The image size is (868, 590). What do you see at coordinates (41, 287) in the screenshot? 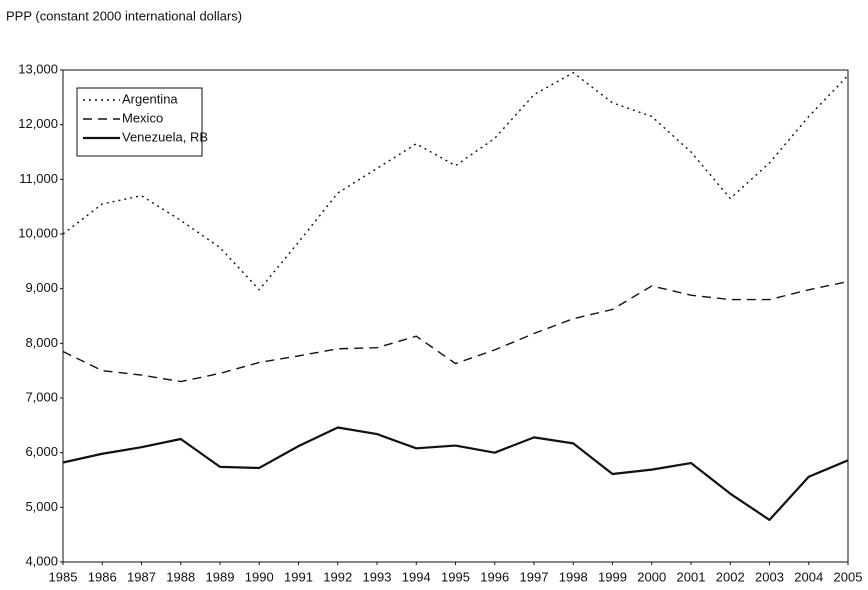
I see `y-tick-label: 9,000` at bounding box center [41, 287].